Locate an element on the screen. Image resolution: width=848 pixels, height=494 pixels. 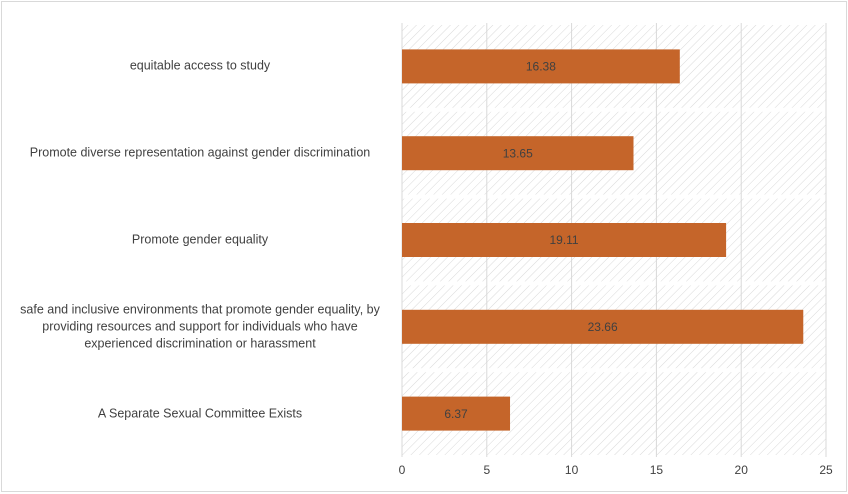
data-label: 23.66 is located at coordinates (603, 327).